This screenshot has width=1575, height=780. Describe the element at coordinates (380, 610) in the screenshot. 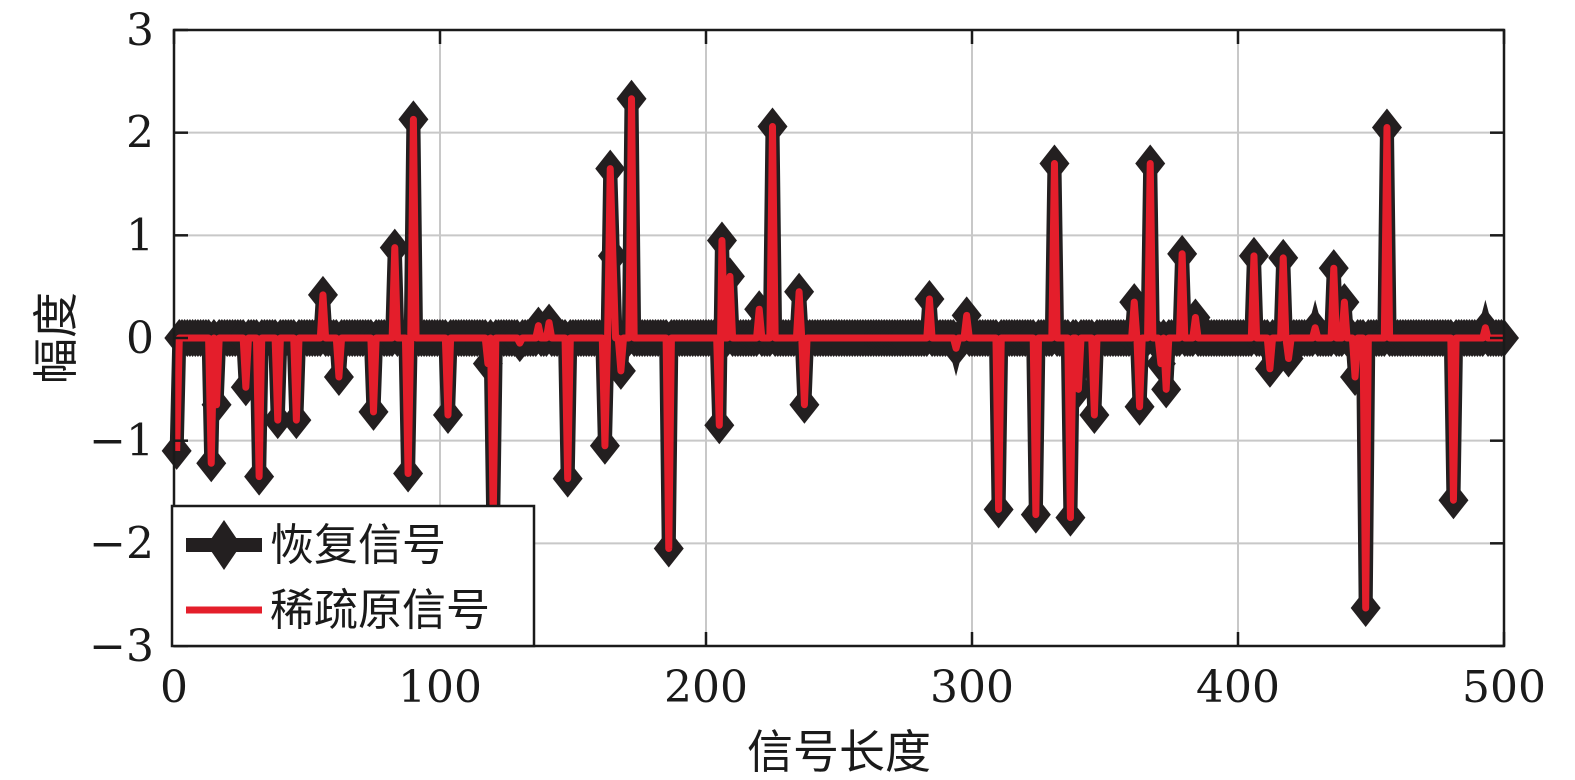

I see `legend-label-original: 稀疏原信号` at that location.